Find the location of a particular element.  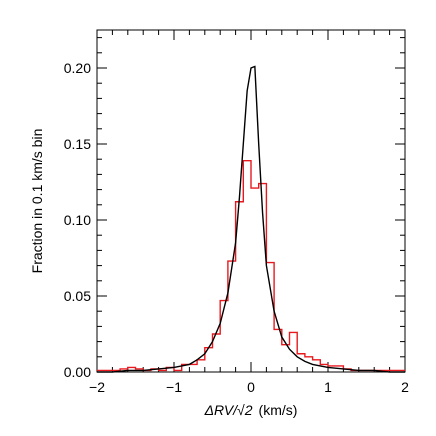

x-tick-labels: −2 −1 0 1 2 is located at coordinates (249, 387).